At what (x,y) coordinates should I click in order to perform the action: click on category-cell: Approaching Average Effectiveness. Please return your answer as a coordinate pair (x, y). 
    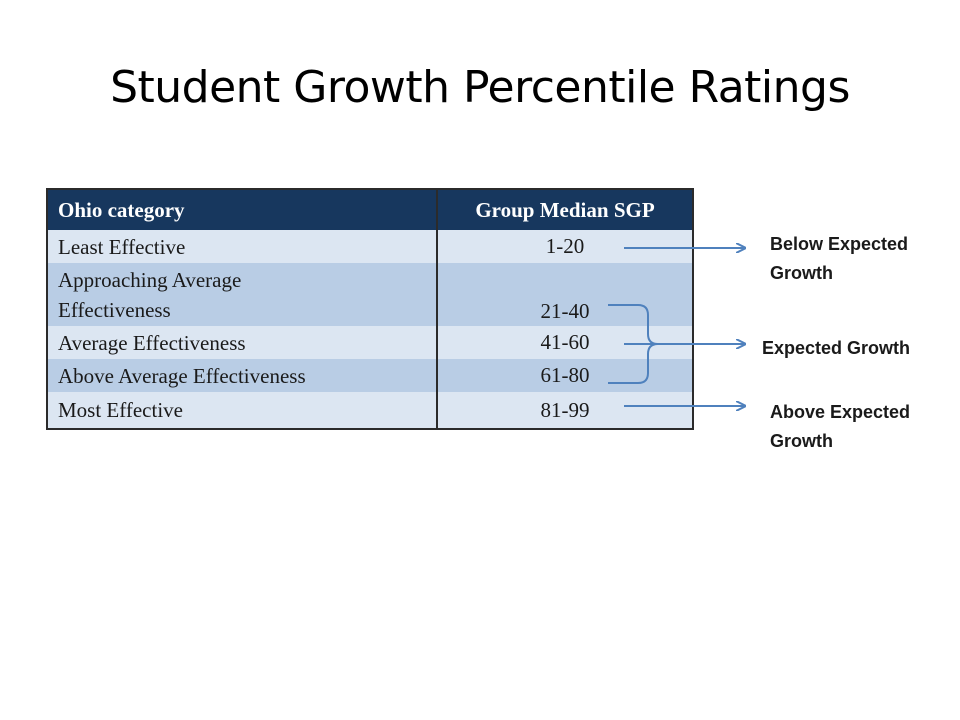
    Looking at the image, I should click on (242, 294).